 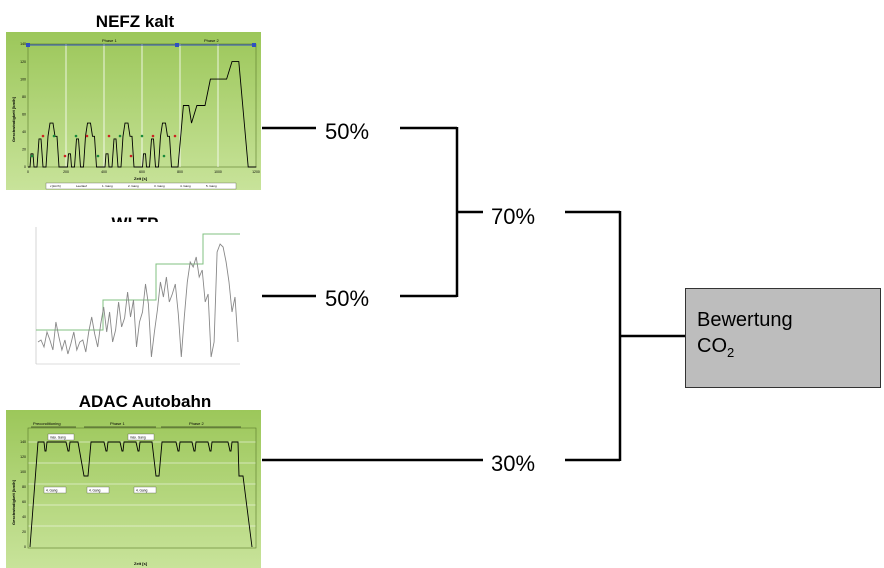 I want to click on nefz-legend-entry: 1. Gang, so click(x=107, y=186).